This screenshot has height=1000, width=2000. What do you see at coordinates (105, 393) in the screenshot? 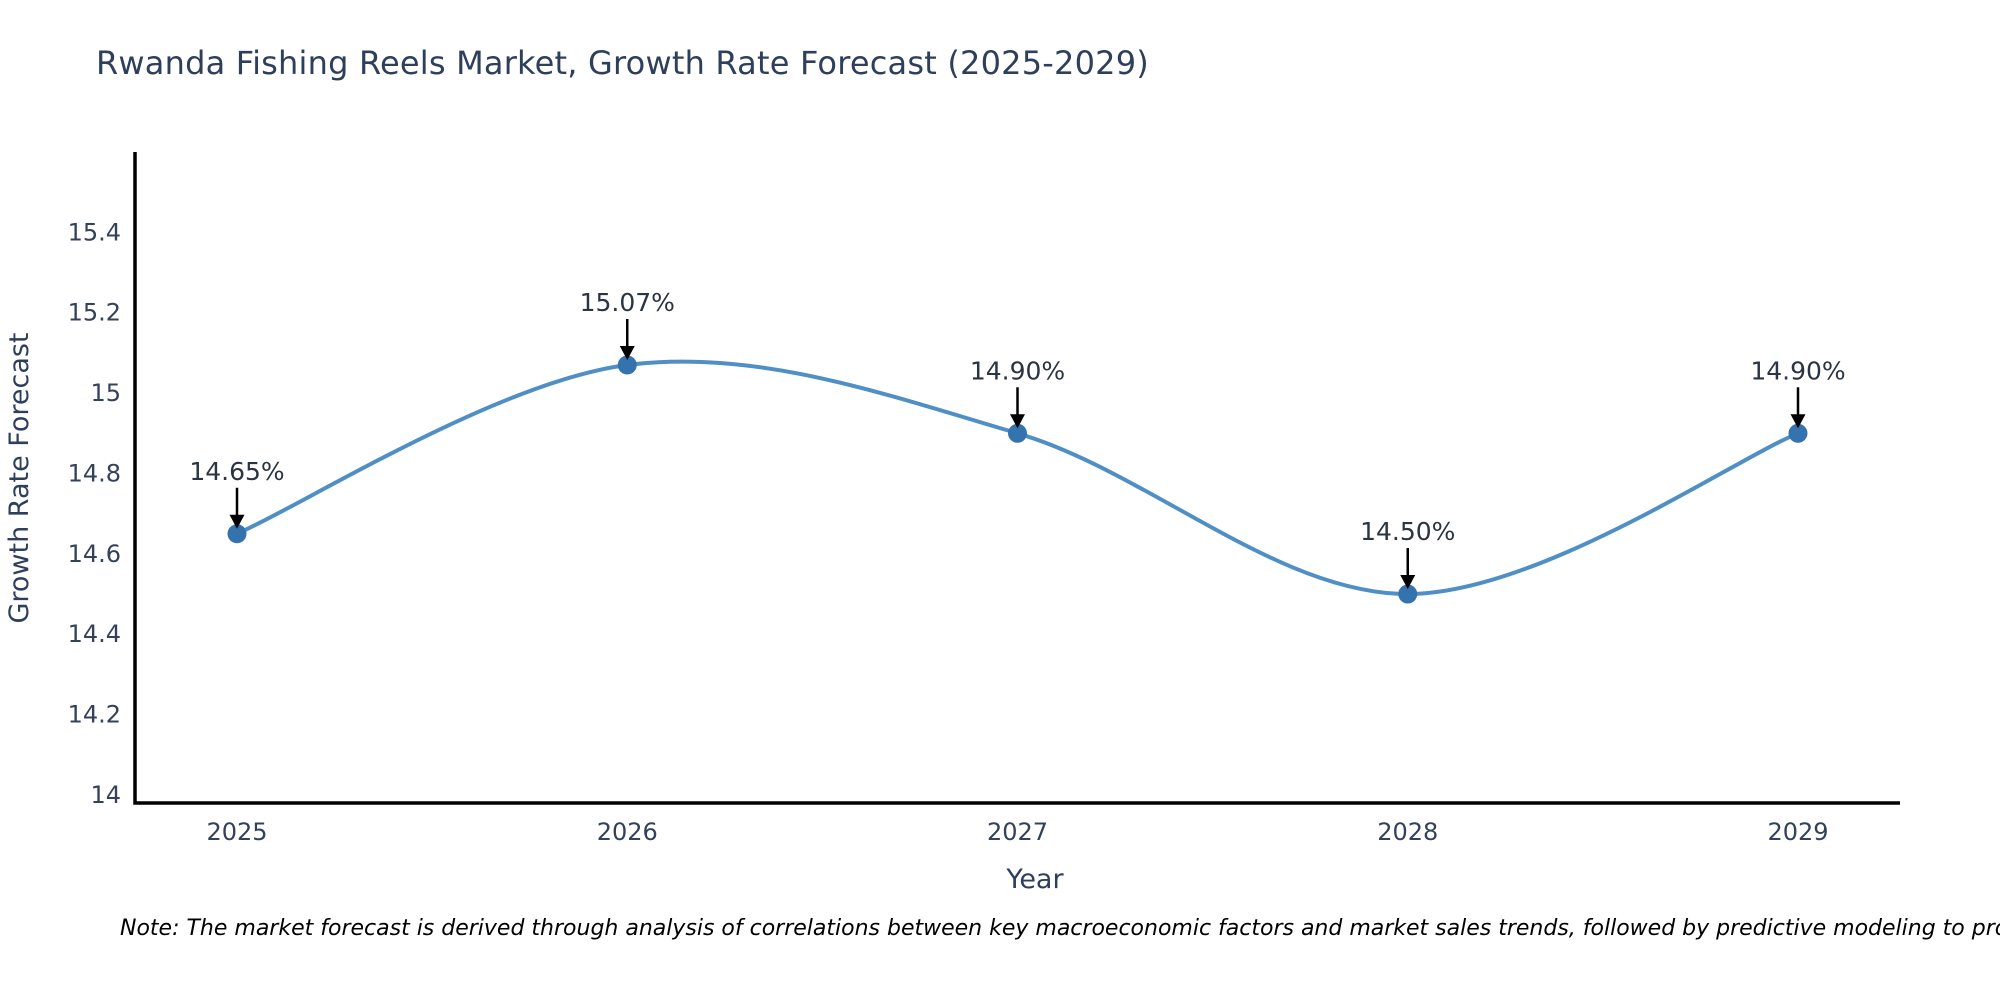
I see `y-tick-label: 15` at bounding box center [105, 393].